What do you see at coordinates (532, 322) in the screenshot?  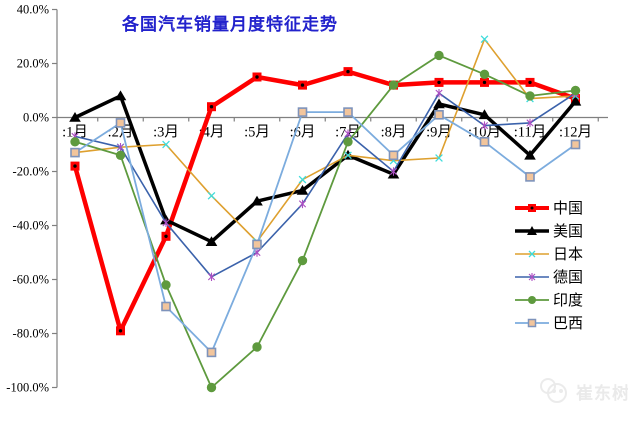 I see `legend-swatch-brazil` at bounding box center [532, 322].